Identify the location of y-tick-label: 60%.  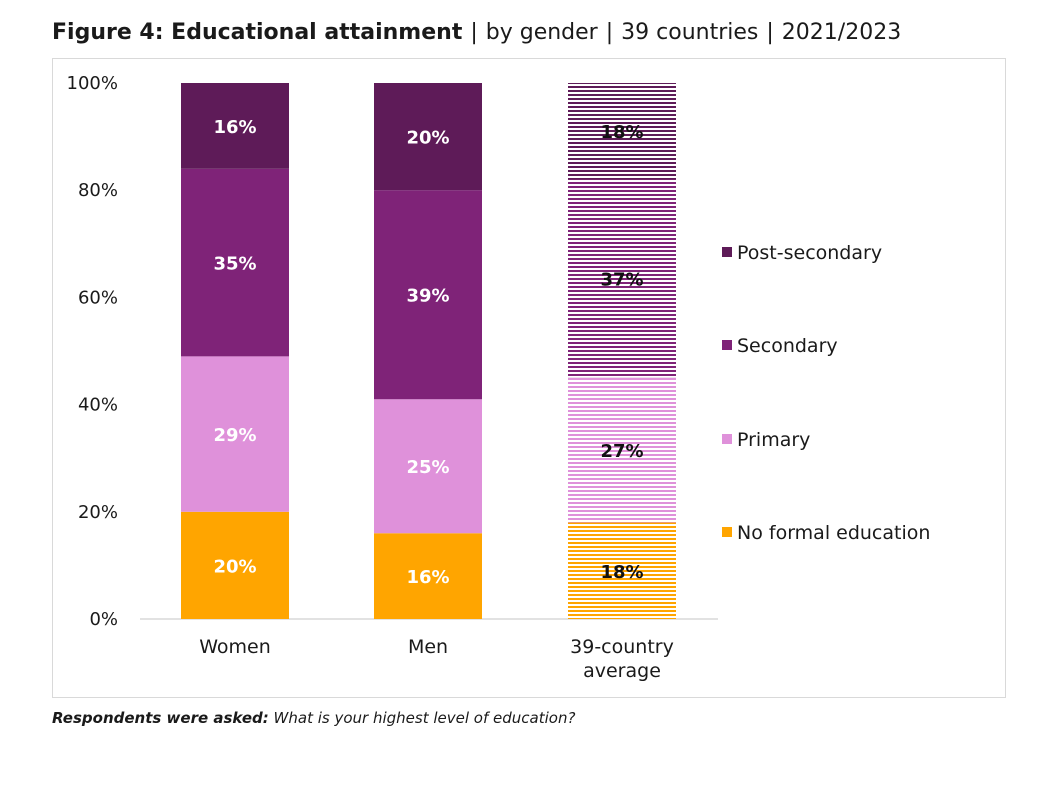
(98, 297).